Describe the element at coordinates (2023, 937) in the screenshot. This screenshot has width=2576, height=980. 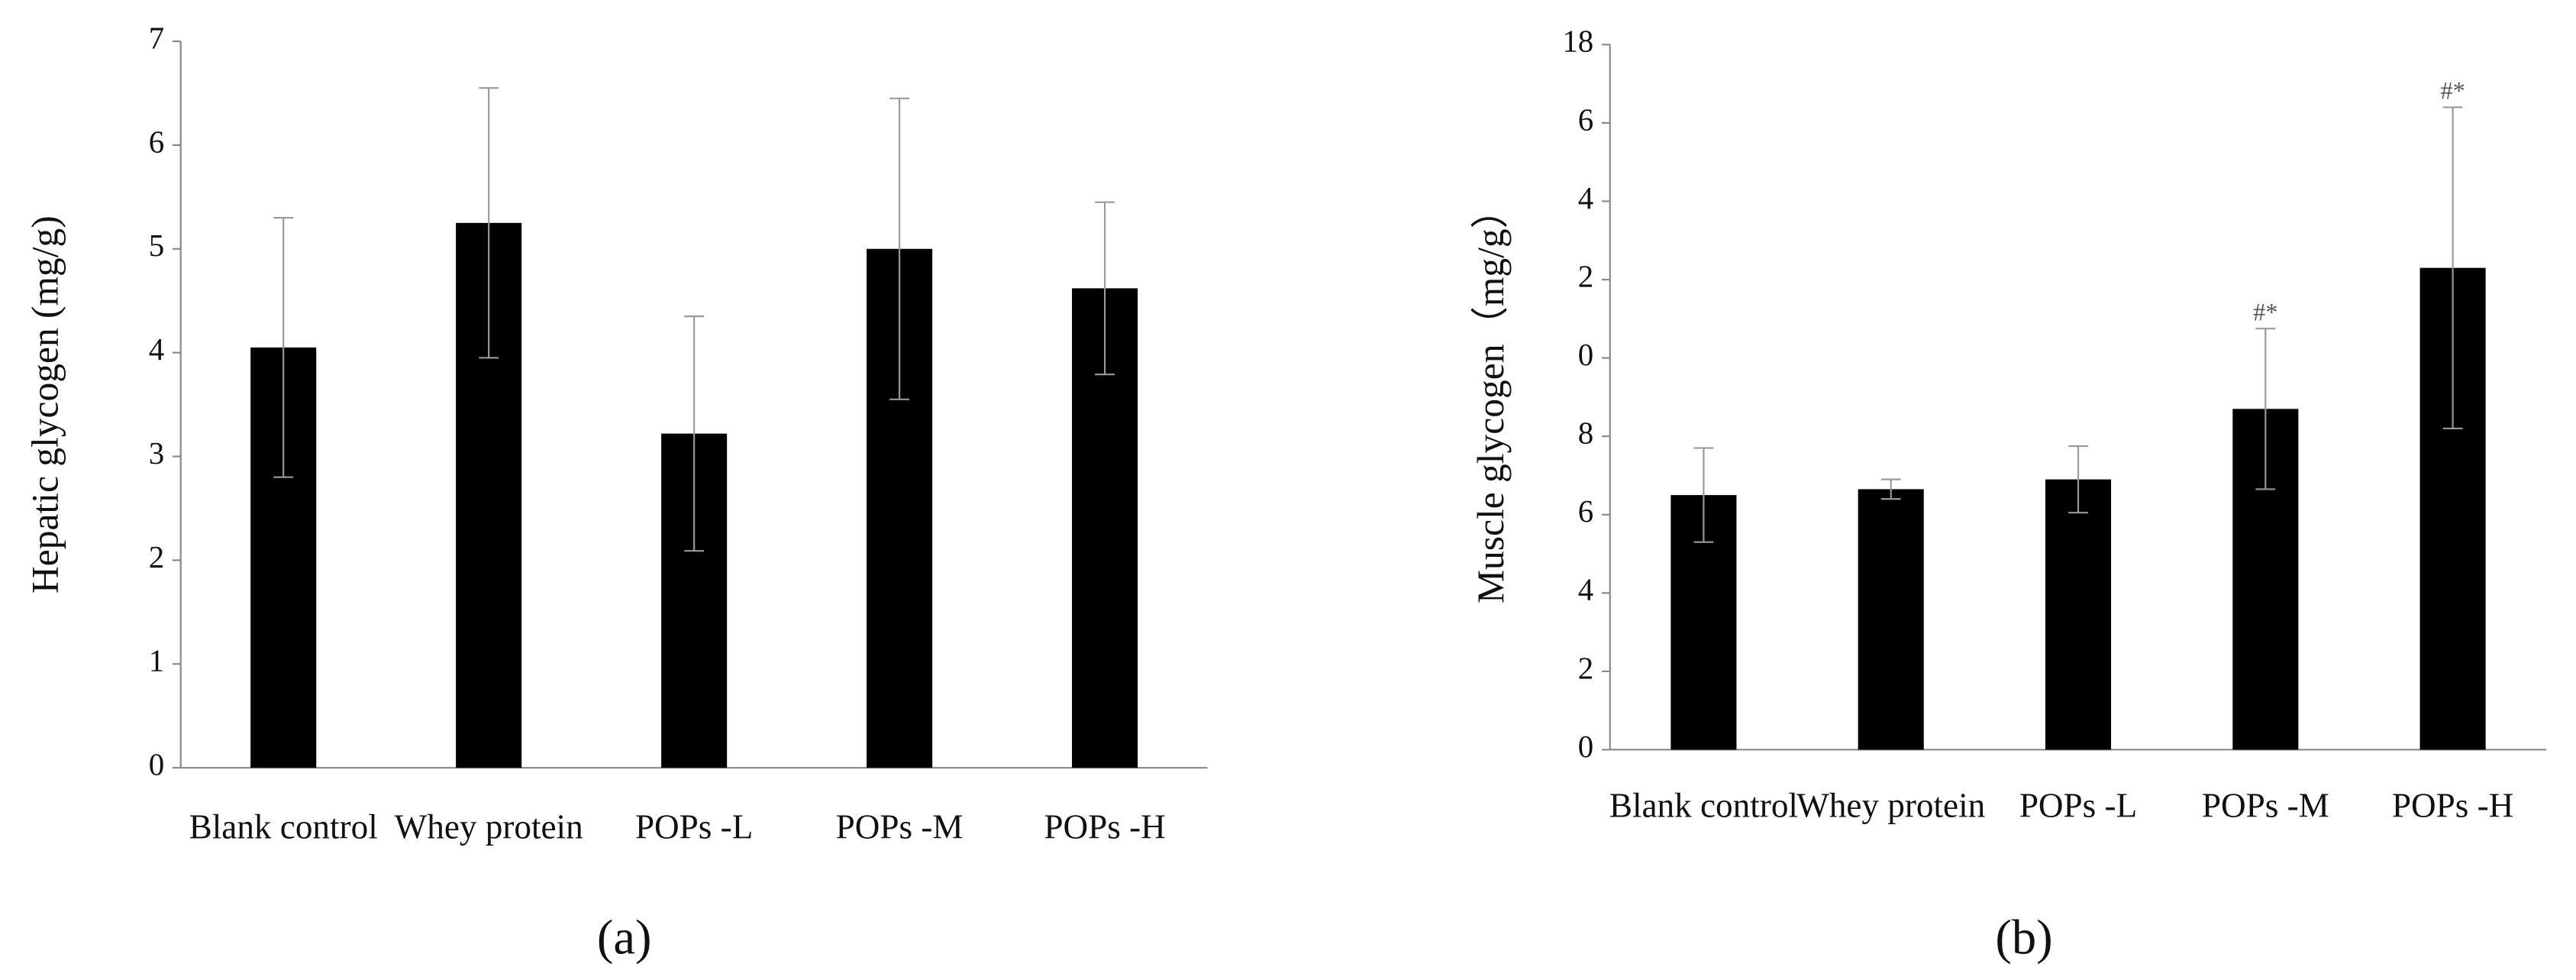
I see `caption: (b)` at that location.